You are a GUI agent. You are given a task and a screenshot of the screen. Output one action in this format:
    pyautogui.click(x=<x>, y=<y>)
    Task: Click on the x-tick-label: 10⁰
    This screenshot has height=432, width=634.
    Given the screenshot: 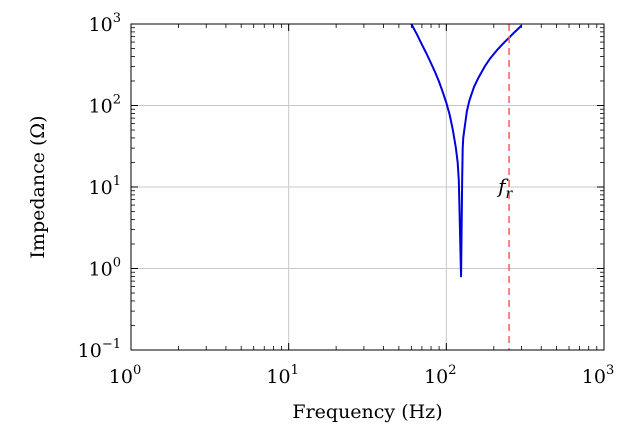 What is the action you would take?
    pyautogui.click(x=125, y=375)
    